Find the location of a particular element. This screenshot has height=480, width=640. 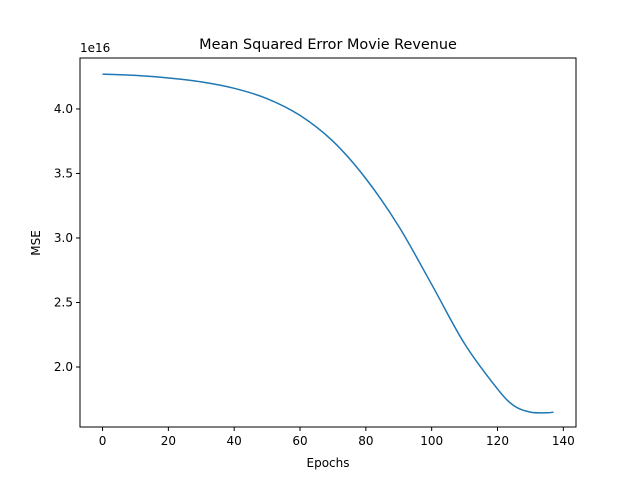

y-axis-ticks: 2.0 2.5 3.0 3.5 4.0 is located at coordinates (67, 238).